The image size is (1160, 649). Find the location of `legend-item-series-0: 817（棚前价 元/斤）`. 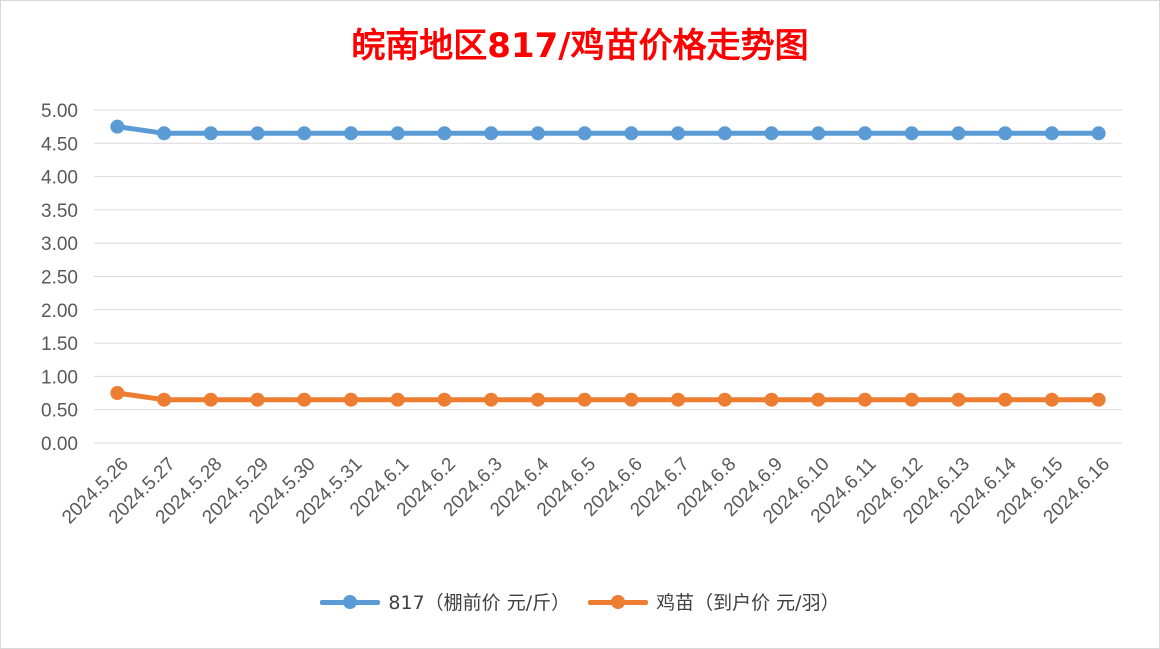

legend-item-series-0: 817（棚前价 元/斤） is located at coordinates (445, 601).